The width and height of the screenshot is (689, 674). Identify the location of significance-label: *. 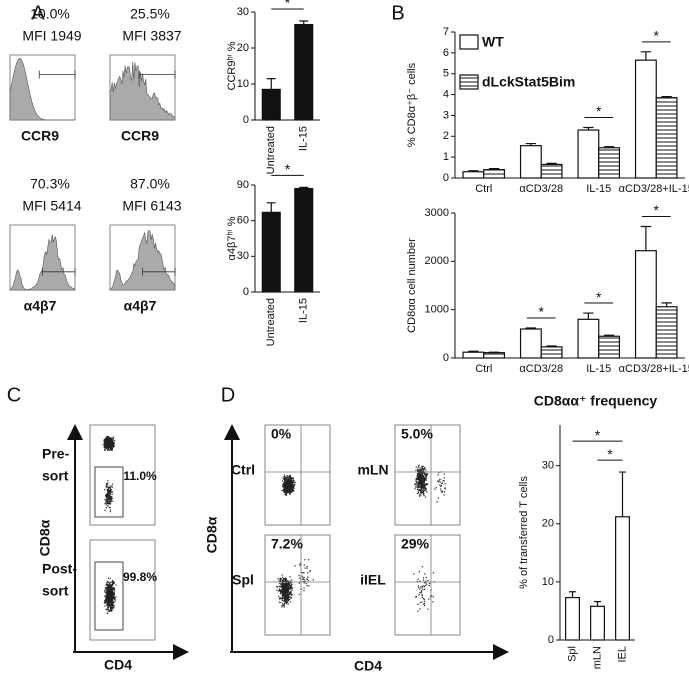
(288, 169).